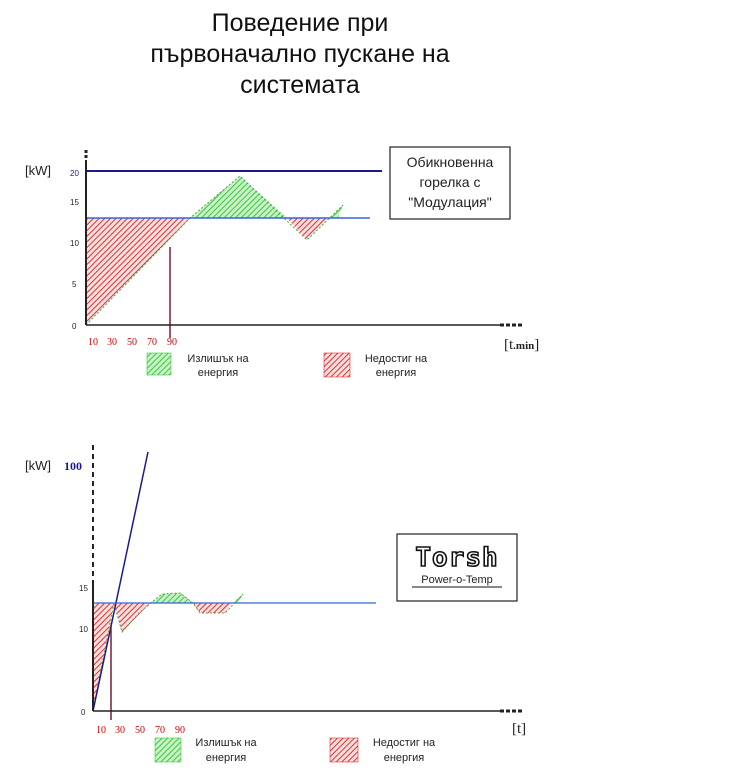 This screenshot has width=730, height=773. What do you see at coordinates (218, 359) in the screenshot?
I see `chart1-legend-excess-line-1: Излишък на` at bounding box center [218, 359].